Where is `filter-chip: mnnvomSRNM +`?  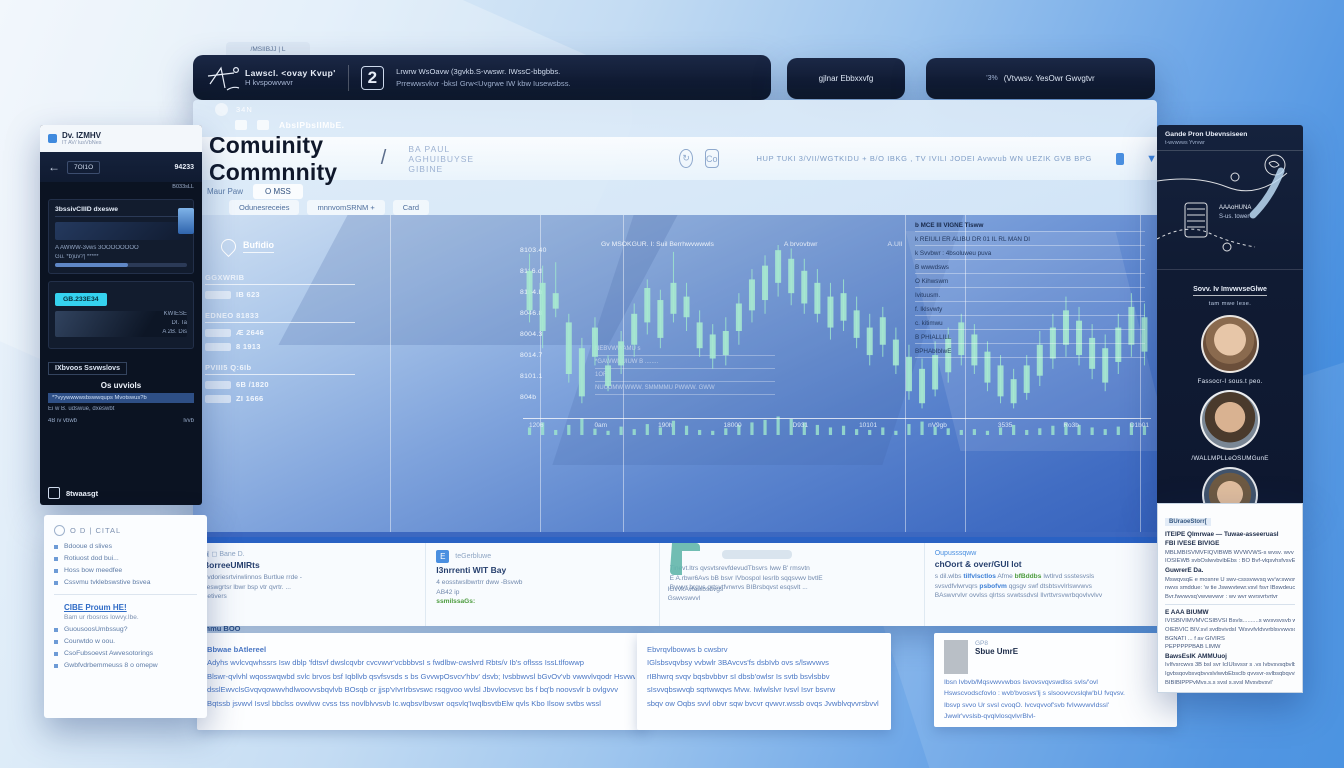
filter-chip: mnnvomSRNM + is located at coordinates (346, 207).